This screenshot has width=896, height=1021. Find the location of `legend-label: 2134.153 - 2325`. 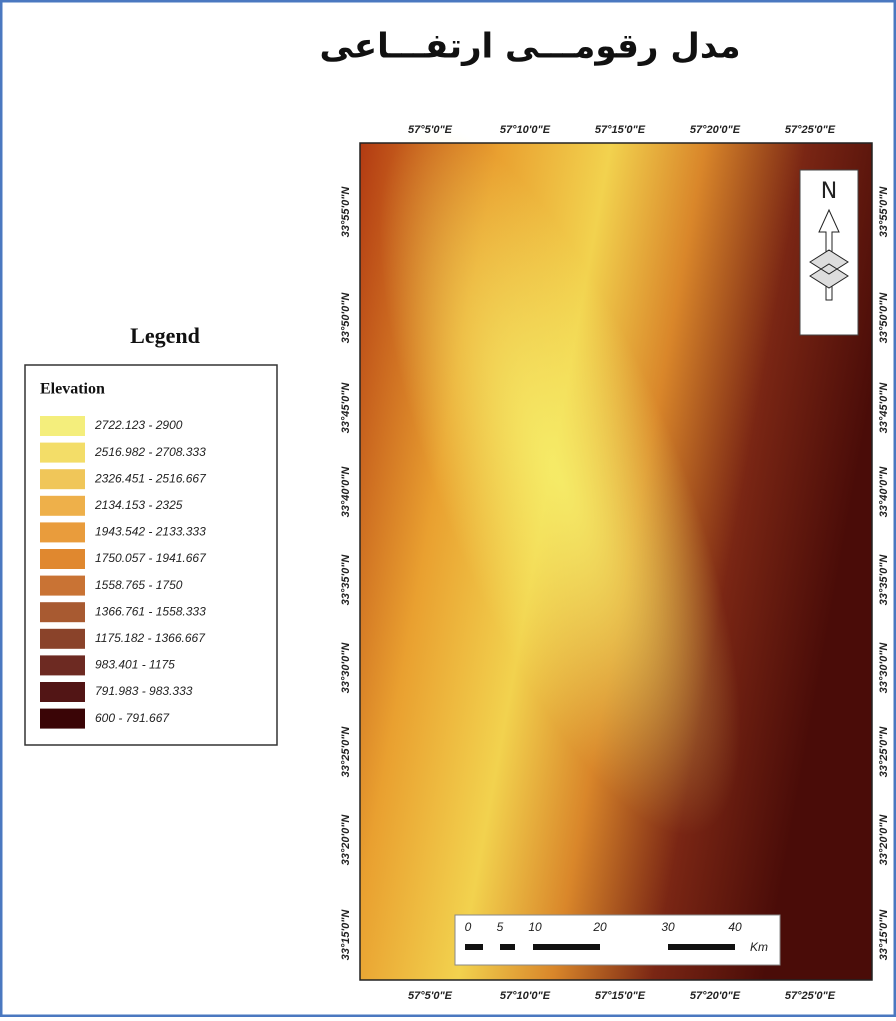

legend-label: 2134.153 - 2325 is located at coordinates (138, 505).